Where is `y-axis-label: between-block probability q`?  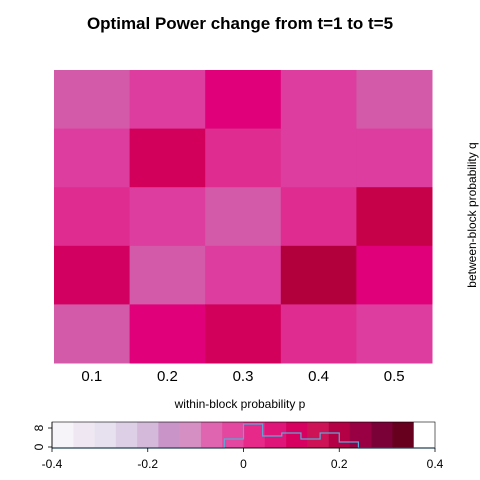
y-axis-label: between-block probability q is located at coordinates (472, 214).